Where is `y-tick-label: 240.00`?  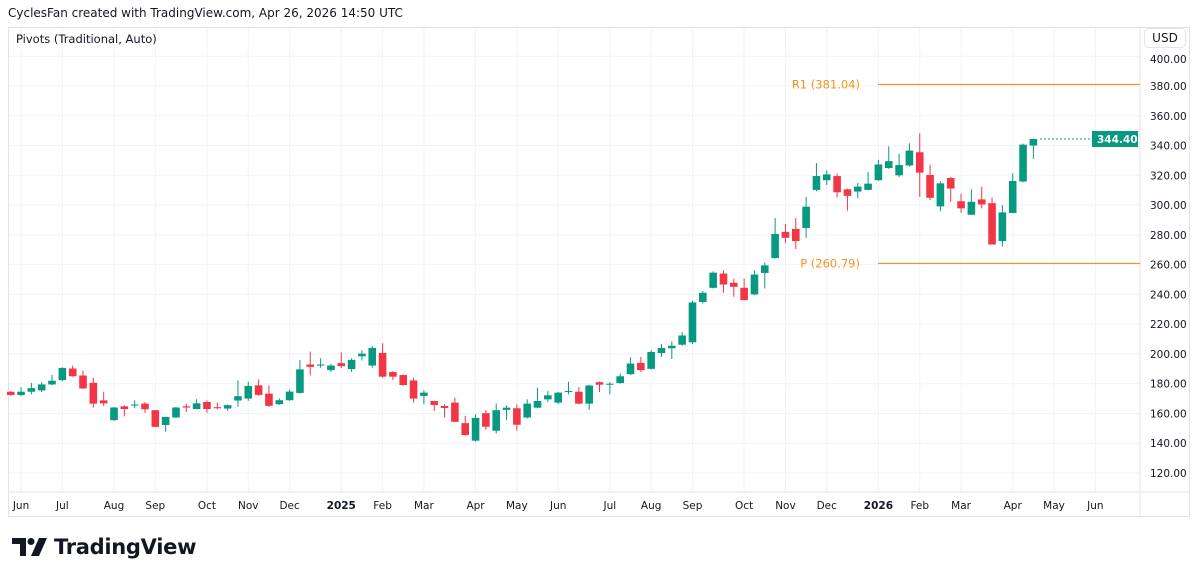 y-tick-label: 240.00 is located at coordinates (1168, 295).